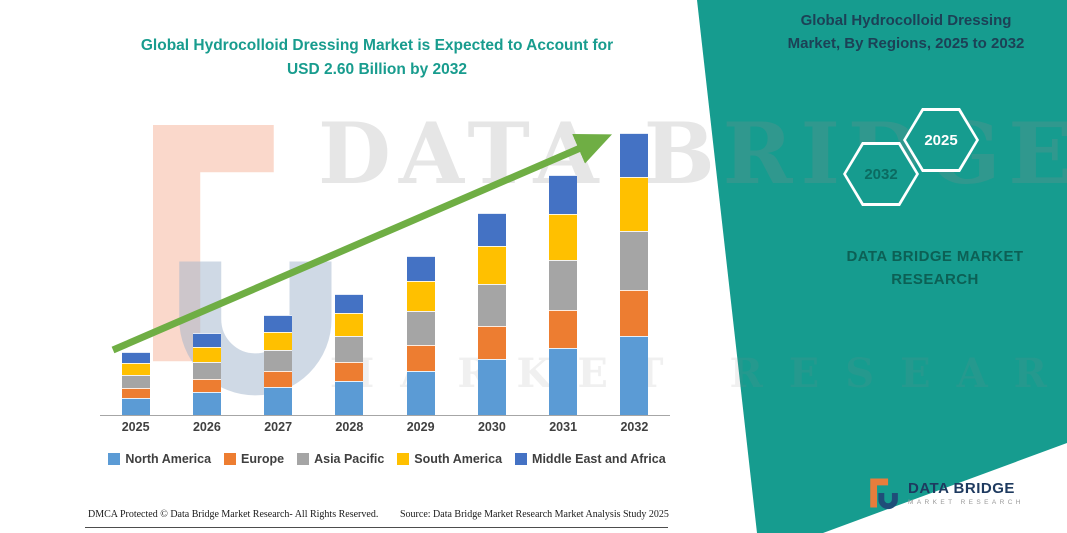 This screenshot has width=1067, height=533. Describe the element at coordinates (206, 427) in the screenshot. I see `x-tick-label: 2026` at that location.